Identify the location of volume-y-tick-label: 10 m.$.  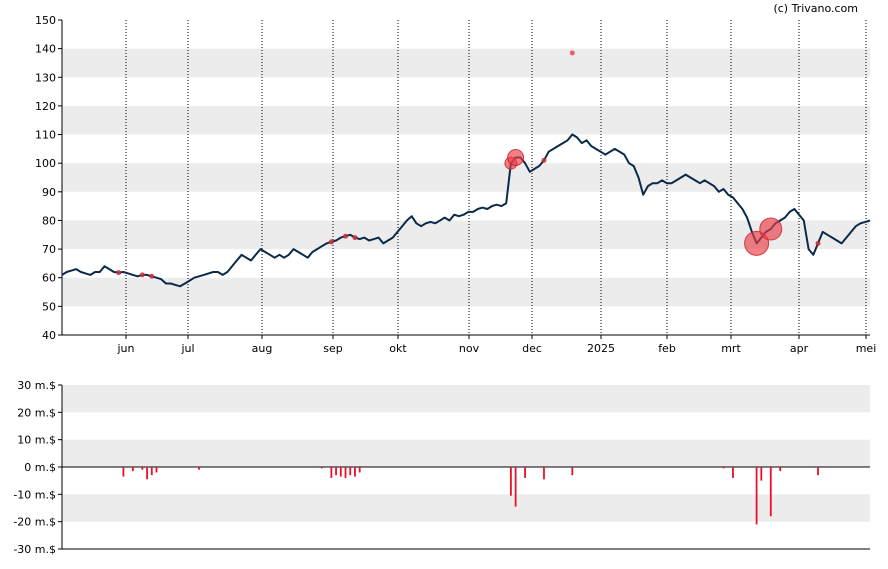
(36, 440).